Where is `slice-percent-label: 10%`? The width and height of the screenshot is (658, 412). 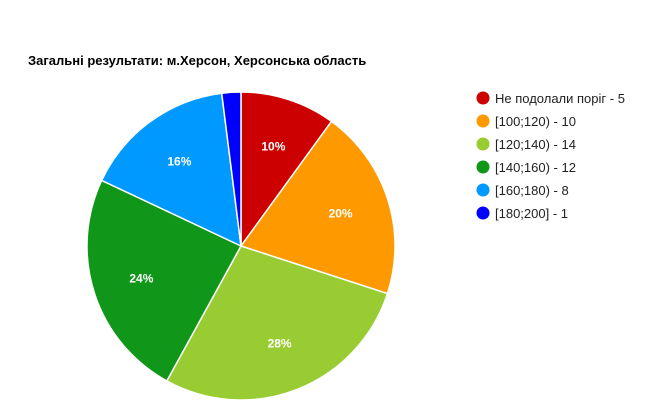 slice-percent-label: 10% is located at coordinates (273, 146).